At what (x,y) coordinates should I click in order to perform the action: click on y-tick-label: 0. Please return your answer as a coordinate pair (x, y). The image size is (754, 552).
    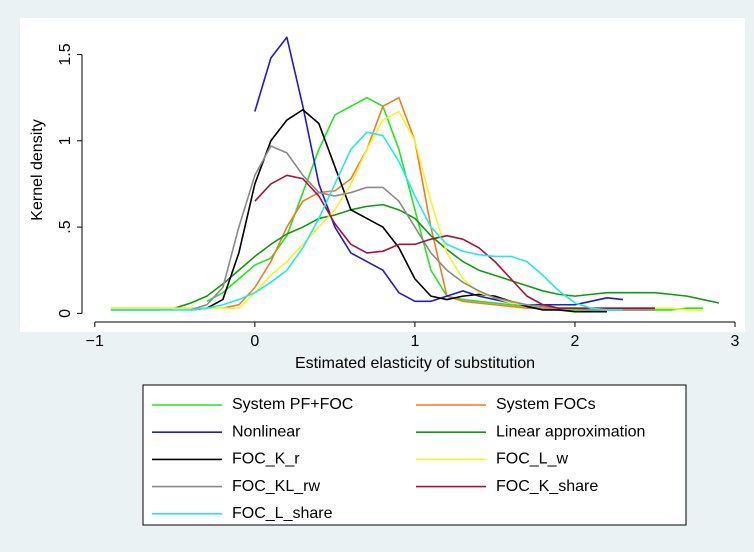
    Looking at the image, I should click on (65, 313).